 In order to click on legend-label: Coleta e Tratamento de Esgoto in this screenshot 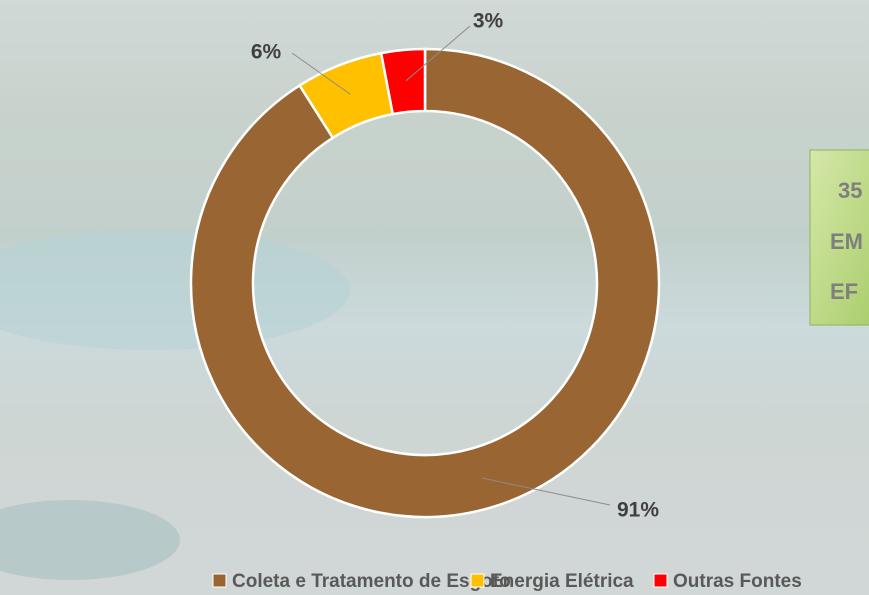, I will do `click(371, 581)`.